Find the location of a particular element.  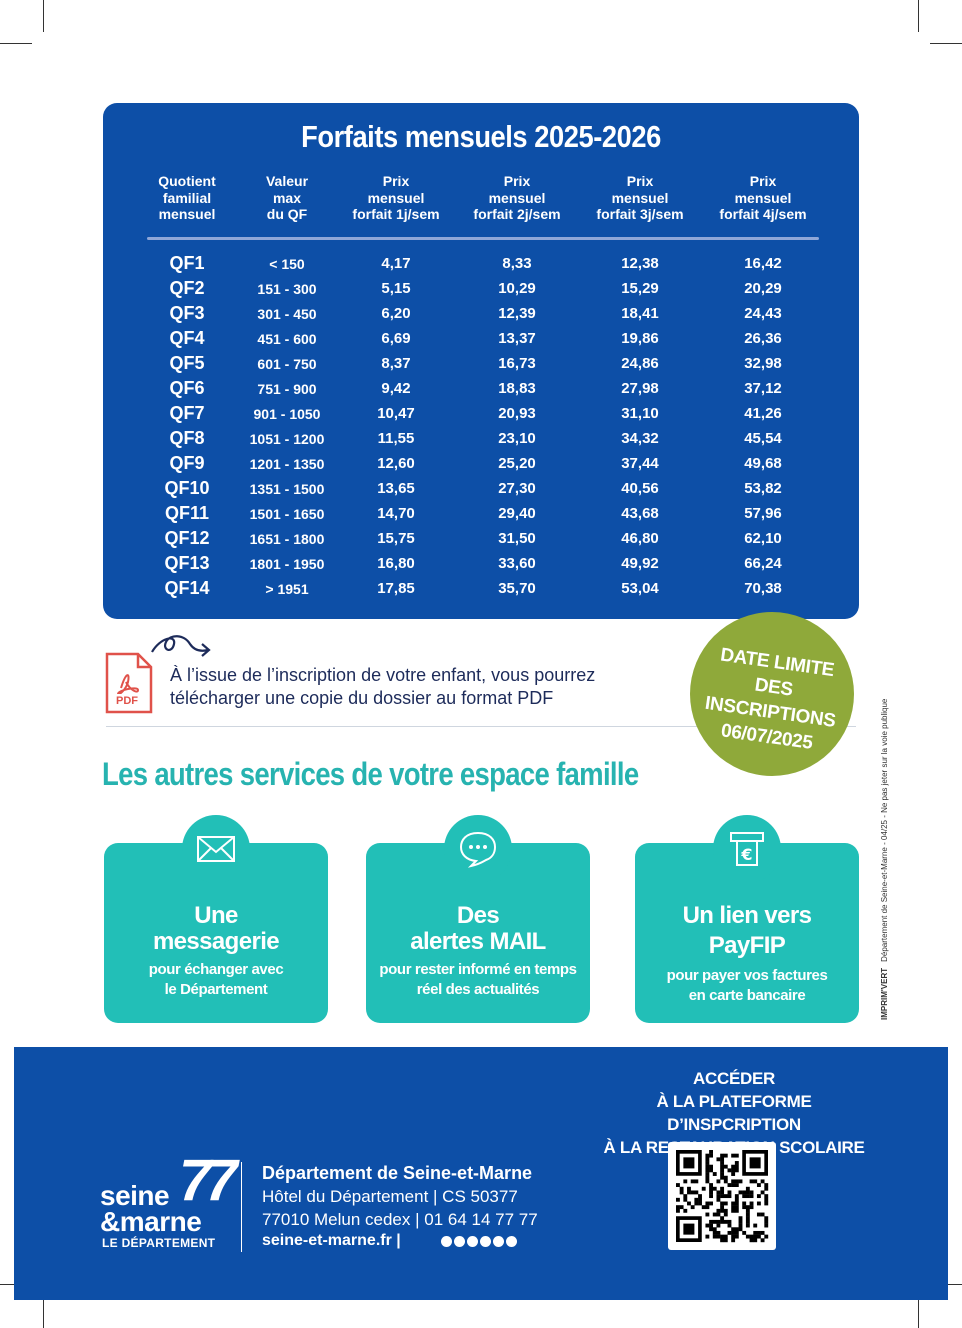

price-cell: 43,68 is located at coordinates (640, 513).